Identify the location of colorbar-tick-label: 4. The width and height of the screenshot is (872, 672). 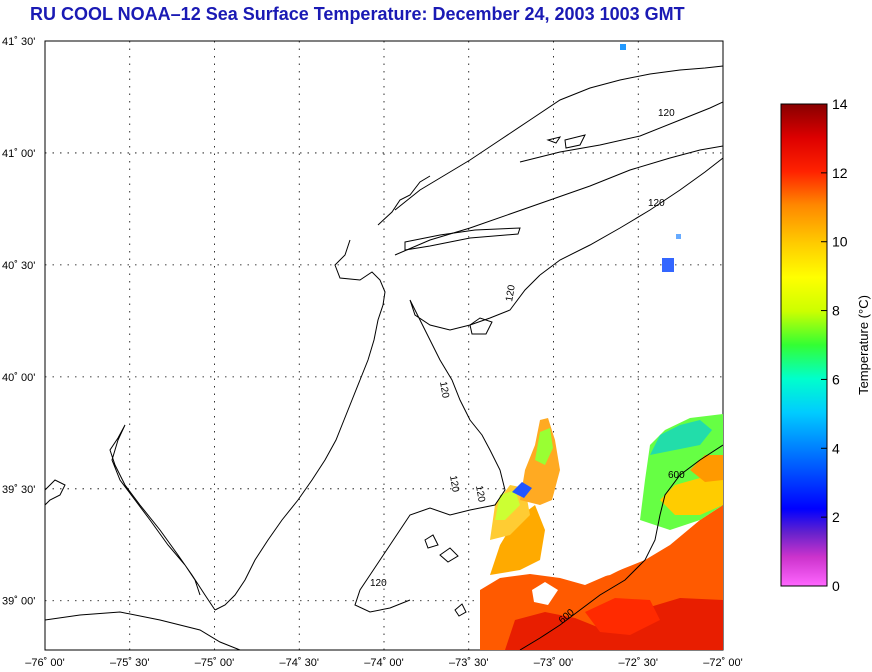
(836, 448).